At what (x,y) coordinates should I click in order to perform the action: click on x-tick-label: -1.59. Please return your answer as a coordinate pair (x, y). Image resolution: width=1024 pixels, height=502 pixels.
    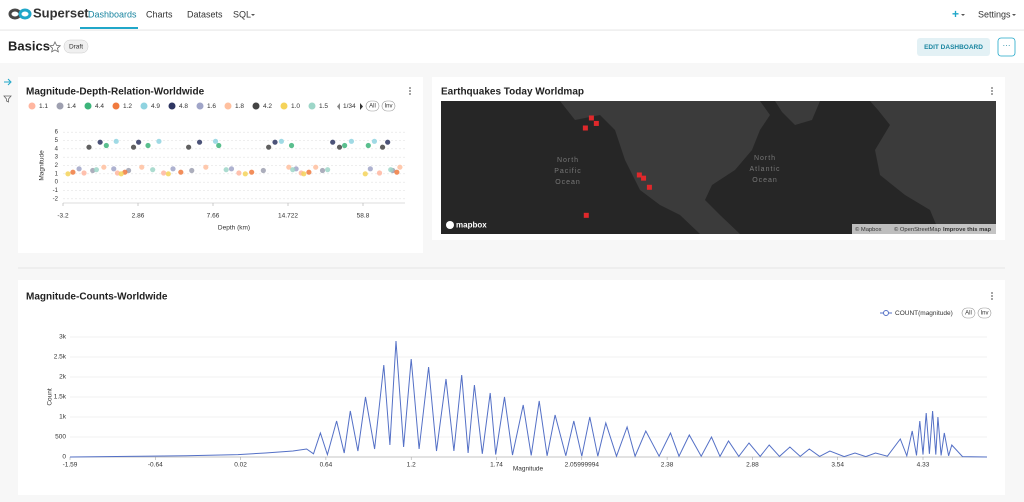
    Looking at the image, I should click on (70, 465).